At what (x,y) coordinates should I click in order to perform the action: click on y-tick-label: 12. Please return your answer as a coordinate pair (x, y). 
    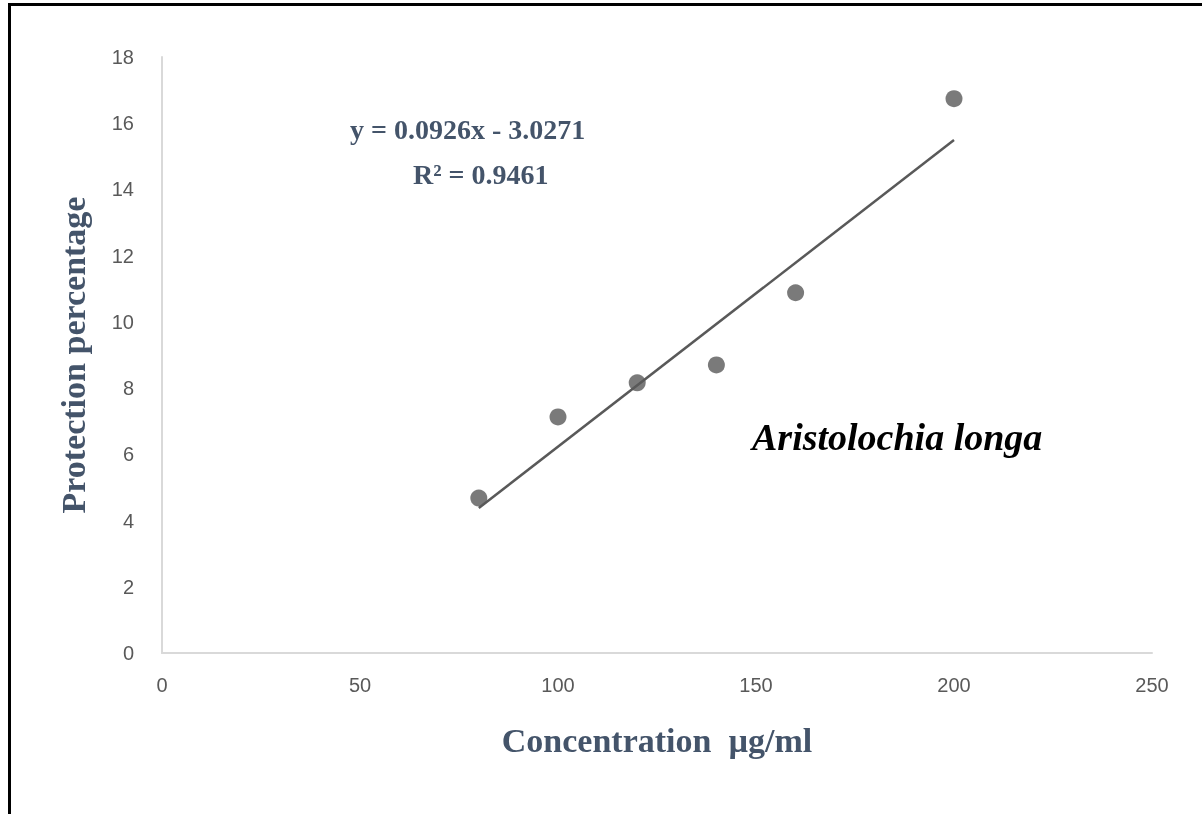
    Looking at the image, I should click on (122, 255).